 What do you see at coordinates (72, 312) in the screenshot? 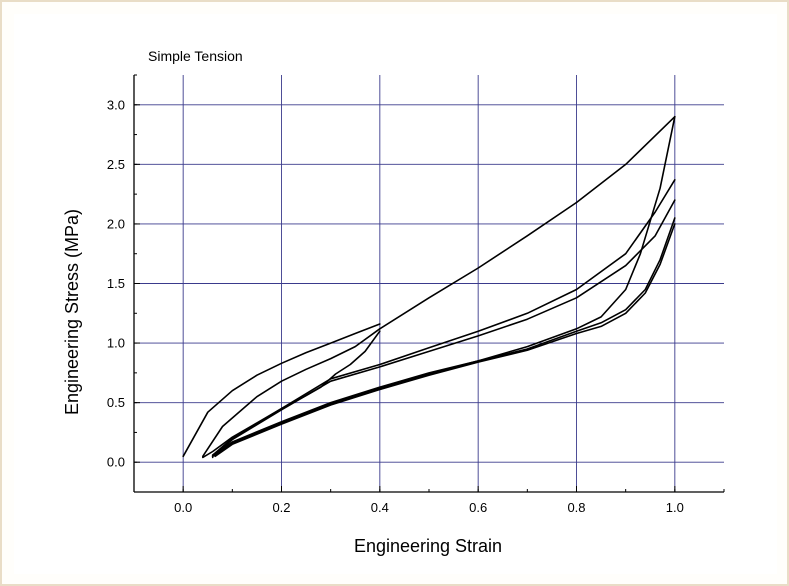
I see `y-axis-label: Engineering Stress (MPa)` at bounding box center [72, 312].